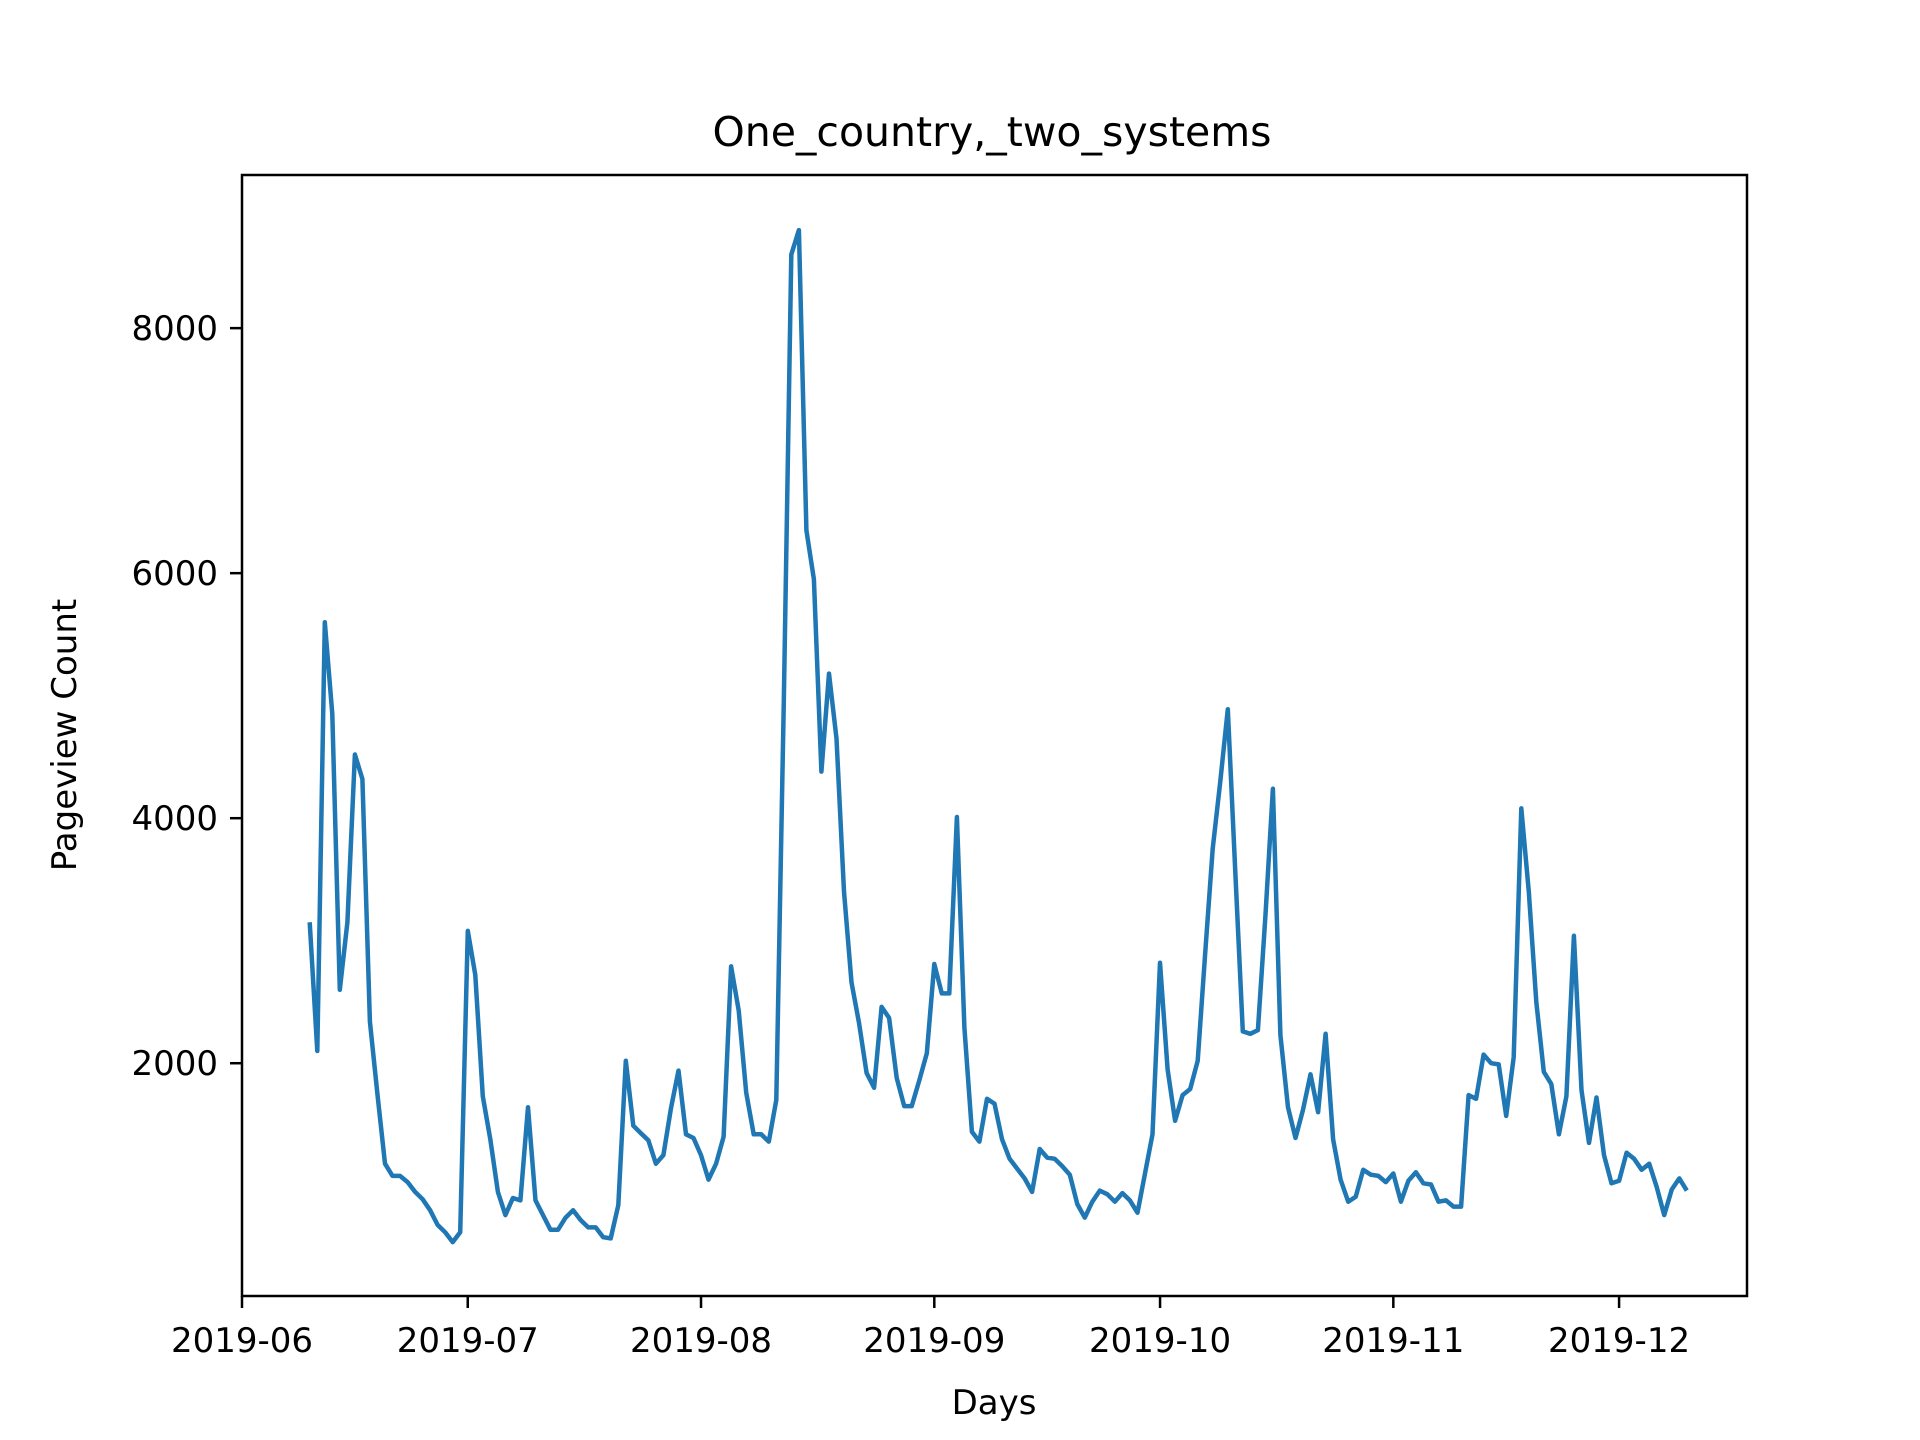 The width and height of the screenshot is (1920, 1440). I want to click on y-tick-label: 4000, so click(174, 819).